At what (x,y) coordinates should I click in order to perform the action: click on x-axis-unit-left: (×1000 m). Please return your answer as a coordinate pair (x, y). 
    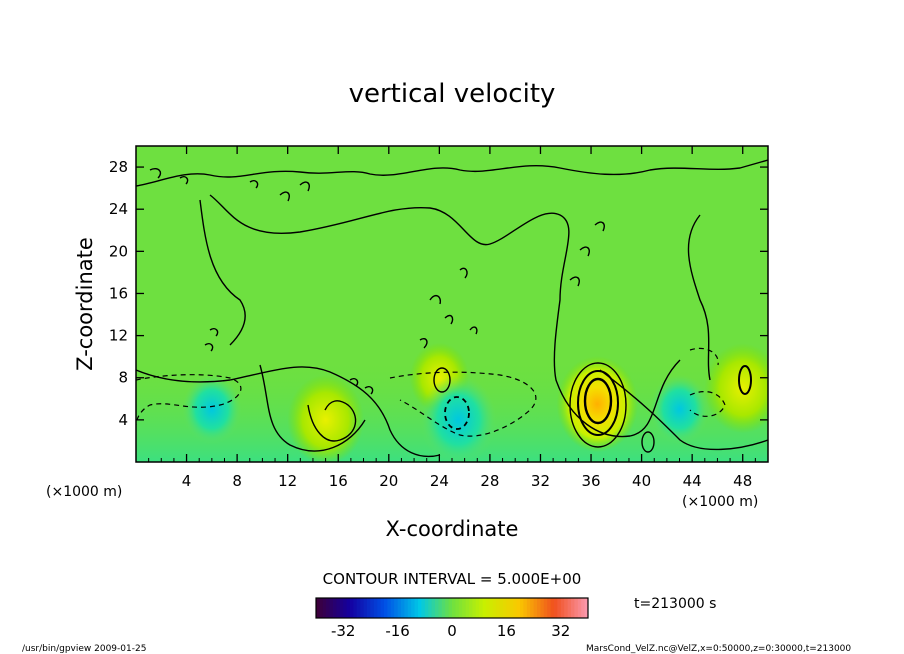
    Looking at the image, I should click on (84, 492).